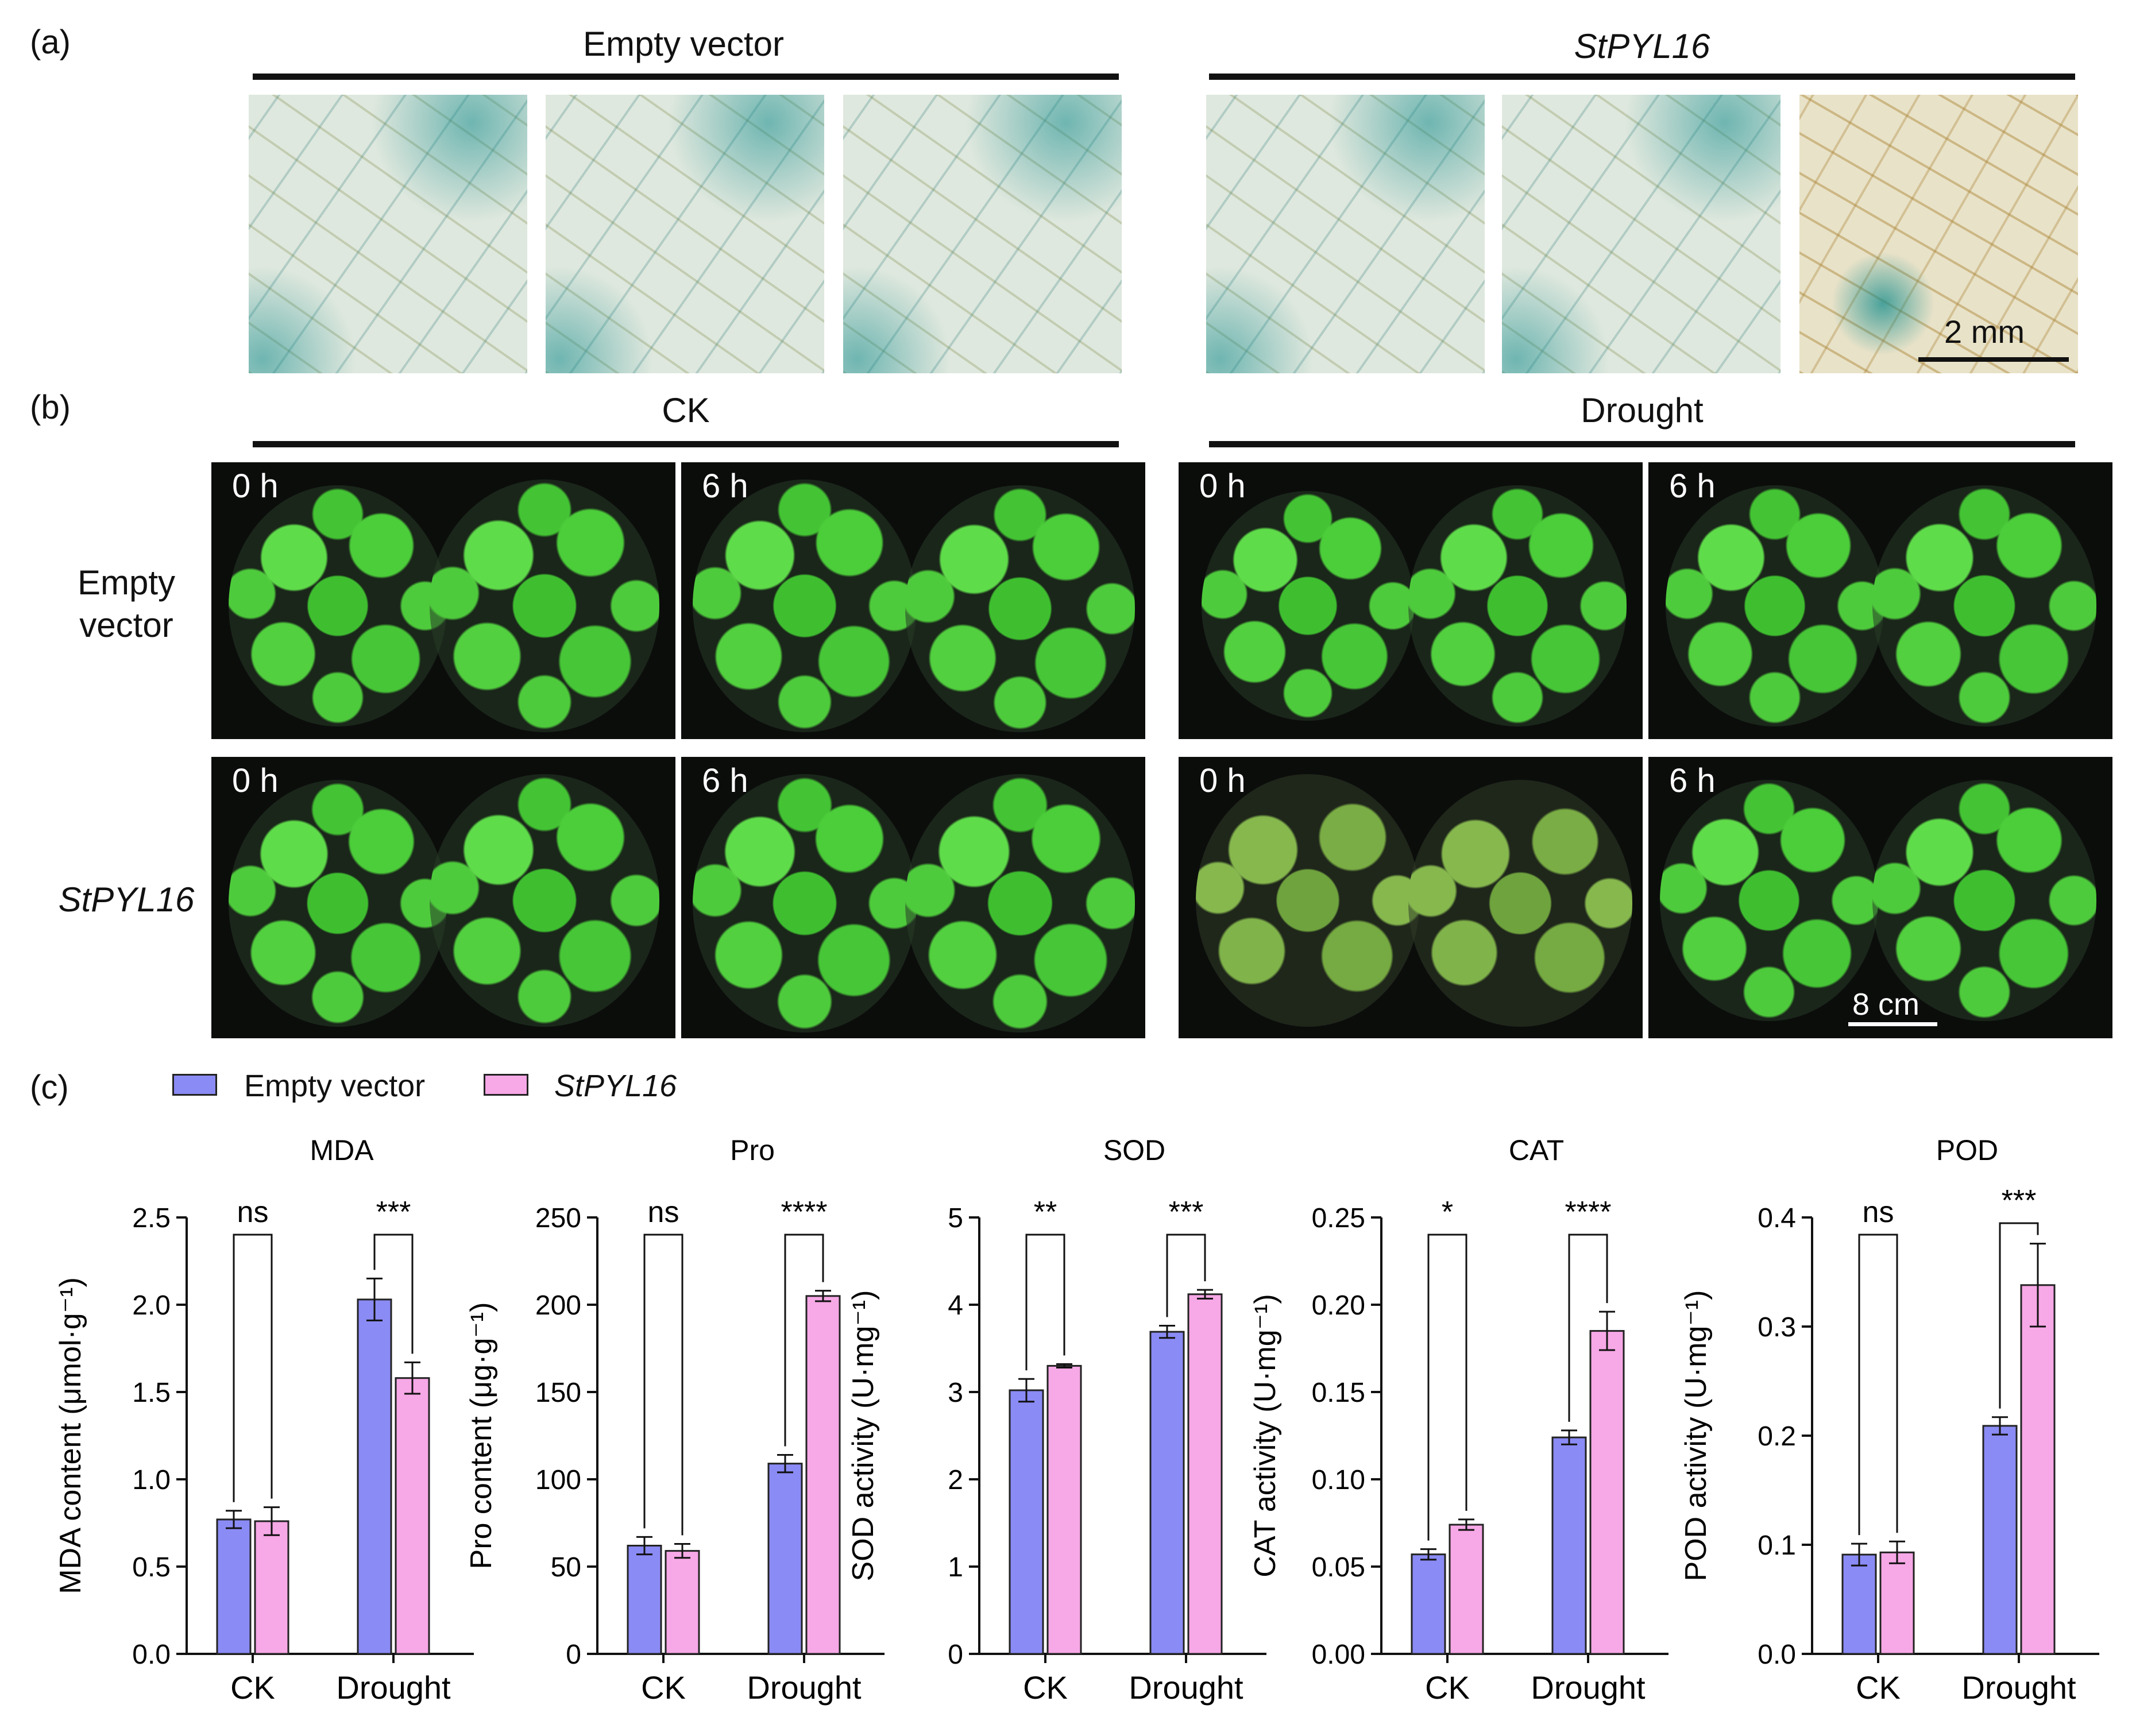  Describe the element at coordinates (1777, 1545) in the screenshot. I see `y-tick-label: 0.1` at that location.